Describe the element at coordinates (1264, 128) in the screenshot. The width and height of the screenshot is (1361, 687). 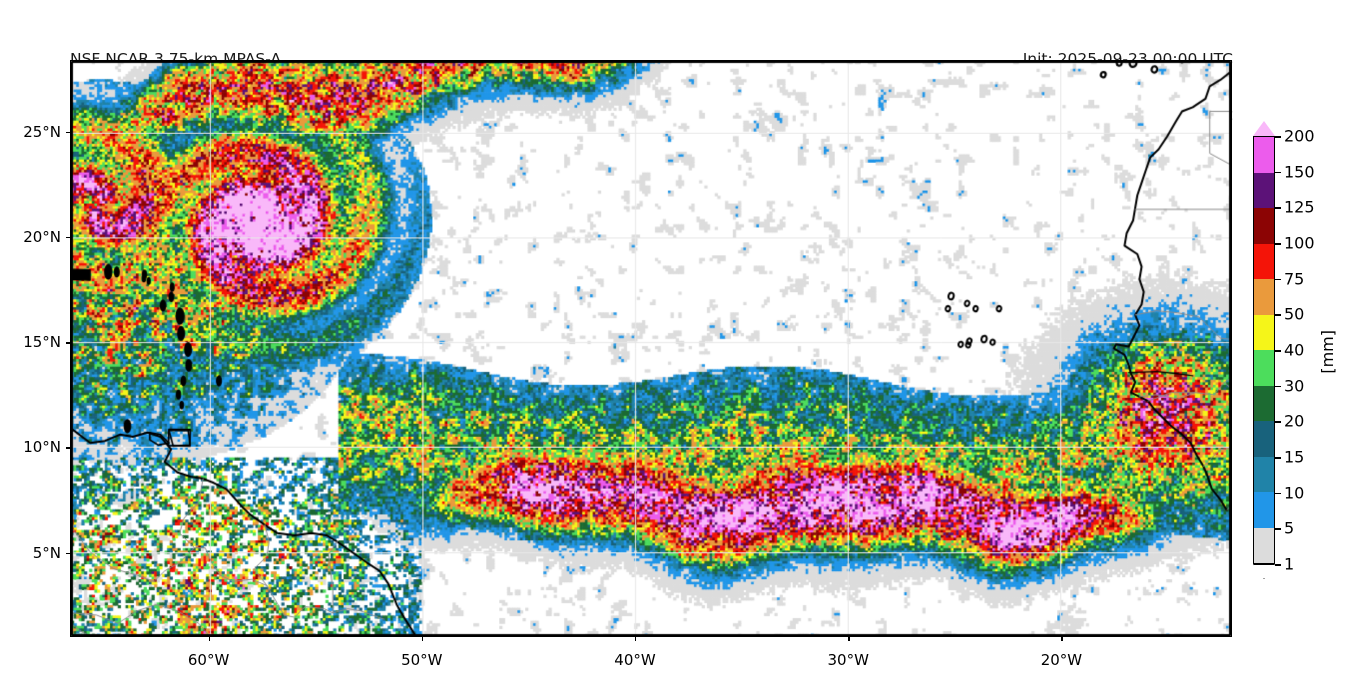
I see `colorbar-over-extension` at that location.